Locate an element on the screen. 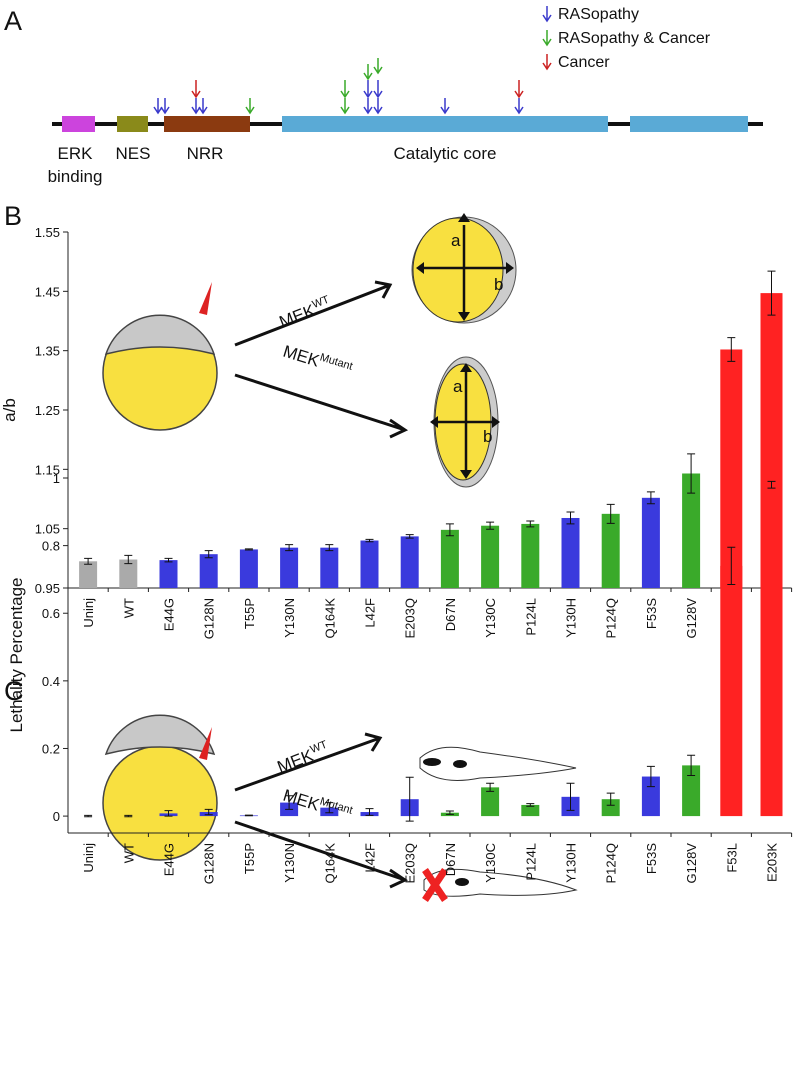 Image resolution: width=793 pixels, height=1086 pixels. x-tick-label: P124Q is located at coordinates (611, 618).